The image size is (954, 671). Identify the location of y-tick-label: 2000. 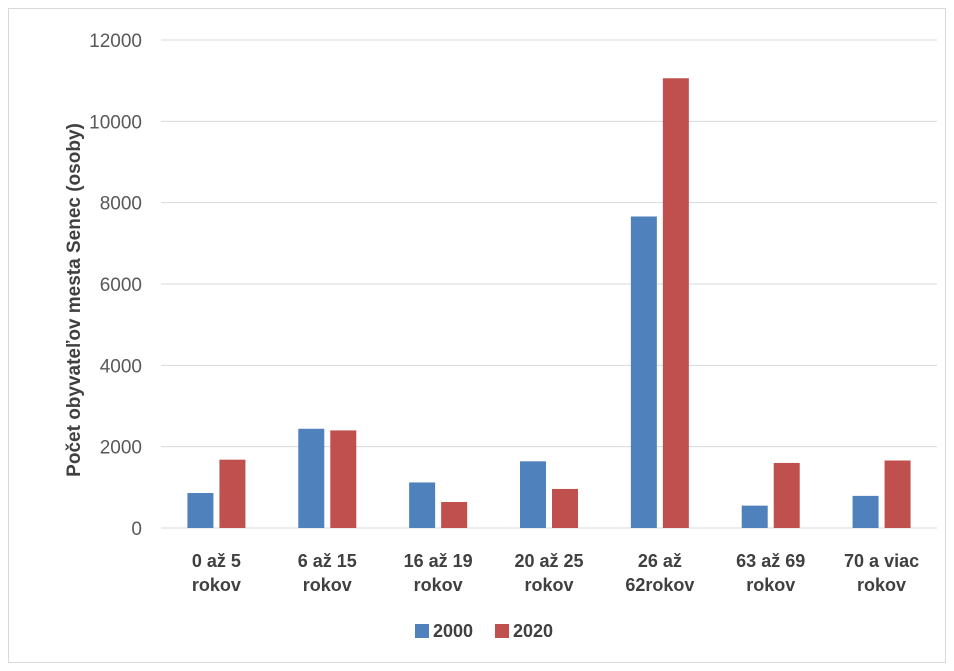
(121, 448).